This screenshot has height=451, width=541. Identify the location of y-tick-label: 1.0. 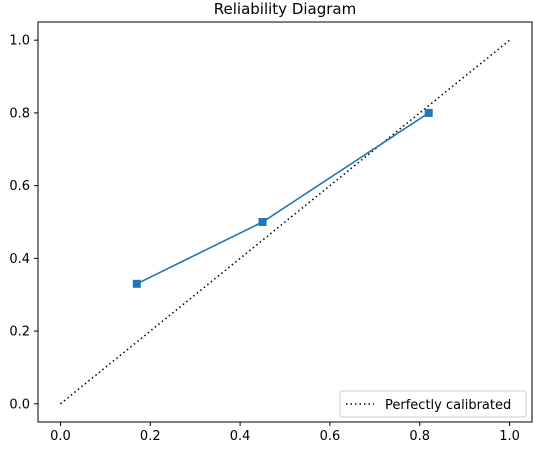
(19, 41).